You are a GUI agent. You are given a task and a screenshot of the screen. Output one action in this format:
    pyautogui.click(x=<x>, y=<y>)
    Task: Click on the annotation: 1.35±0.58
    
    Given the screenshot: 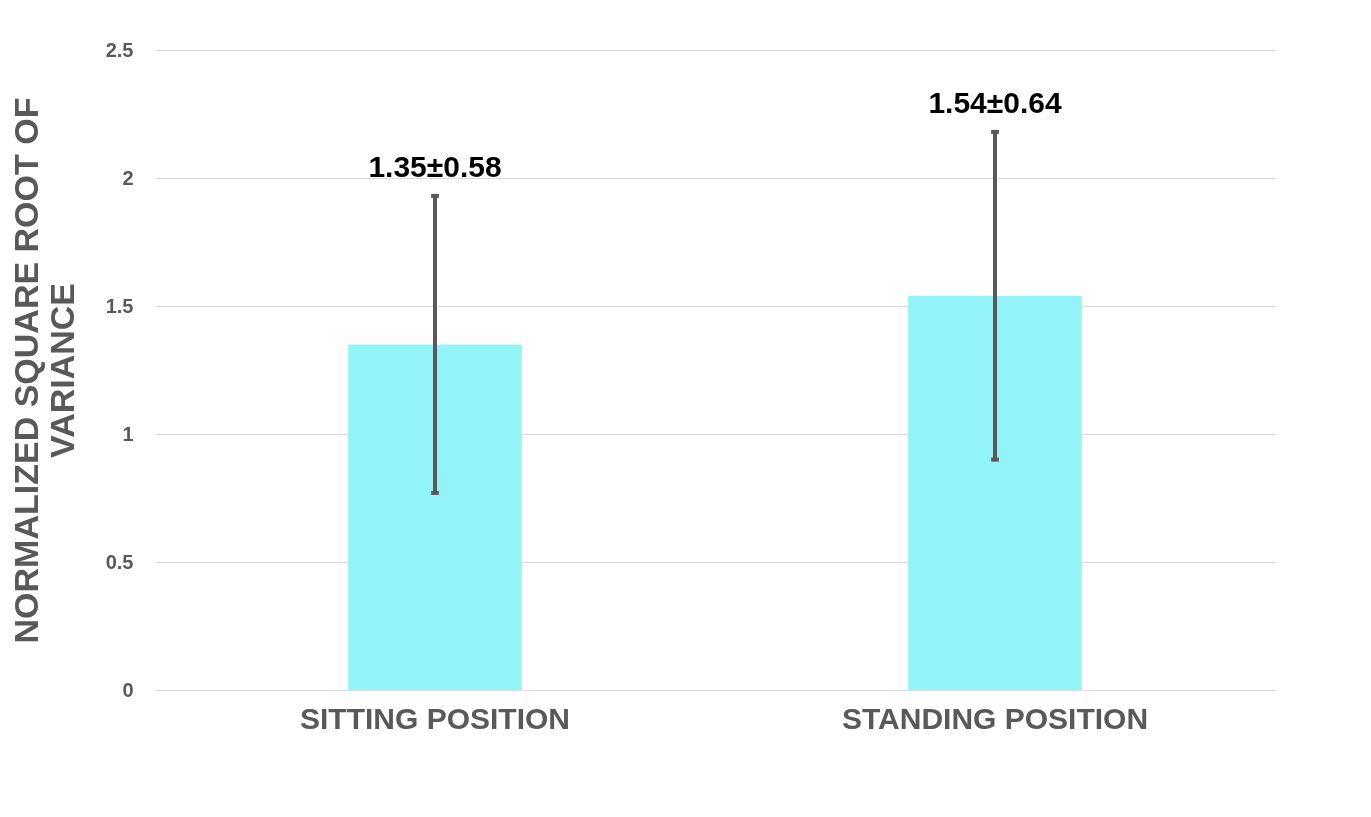 What is the action you would take?
    pyautogui.click(x=435, y=166)
    